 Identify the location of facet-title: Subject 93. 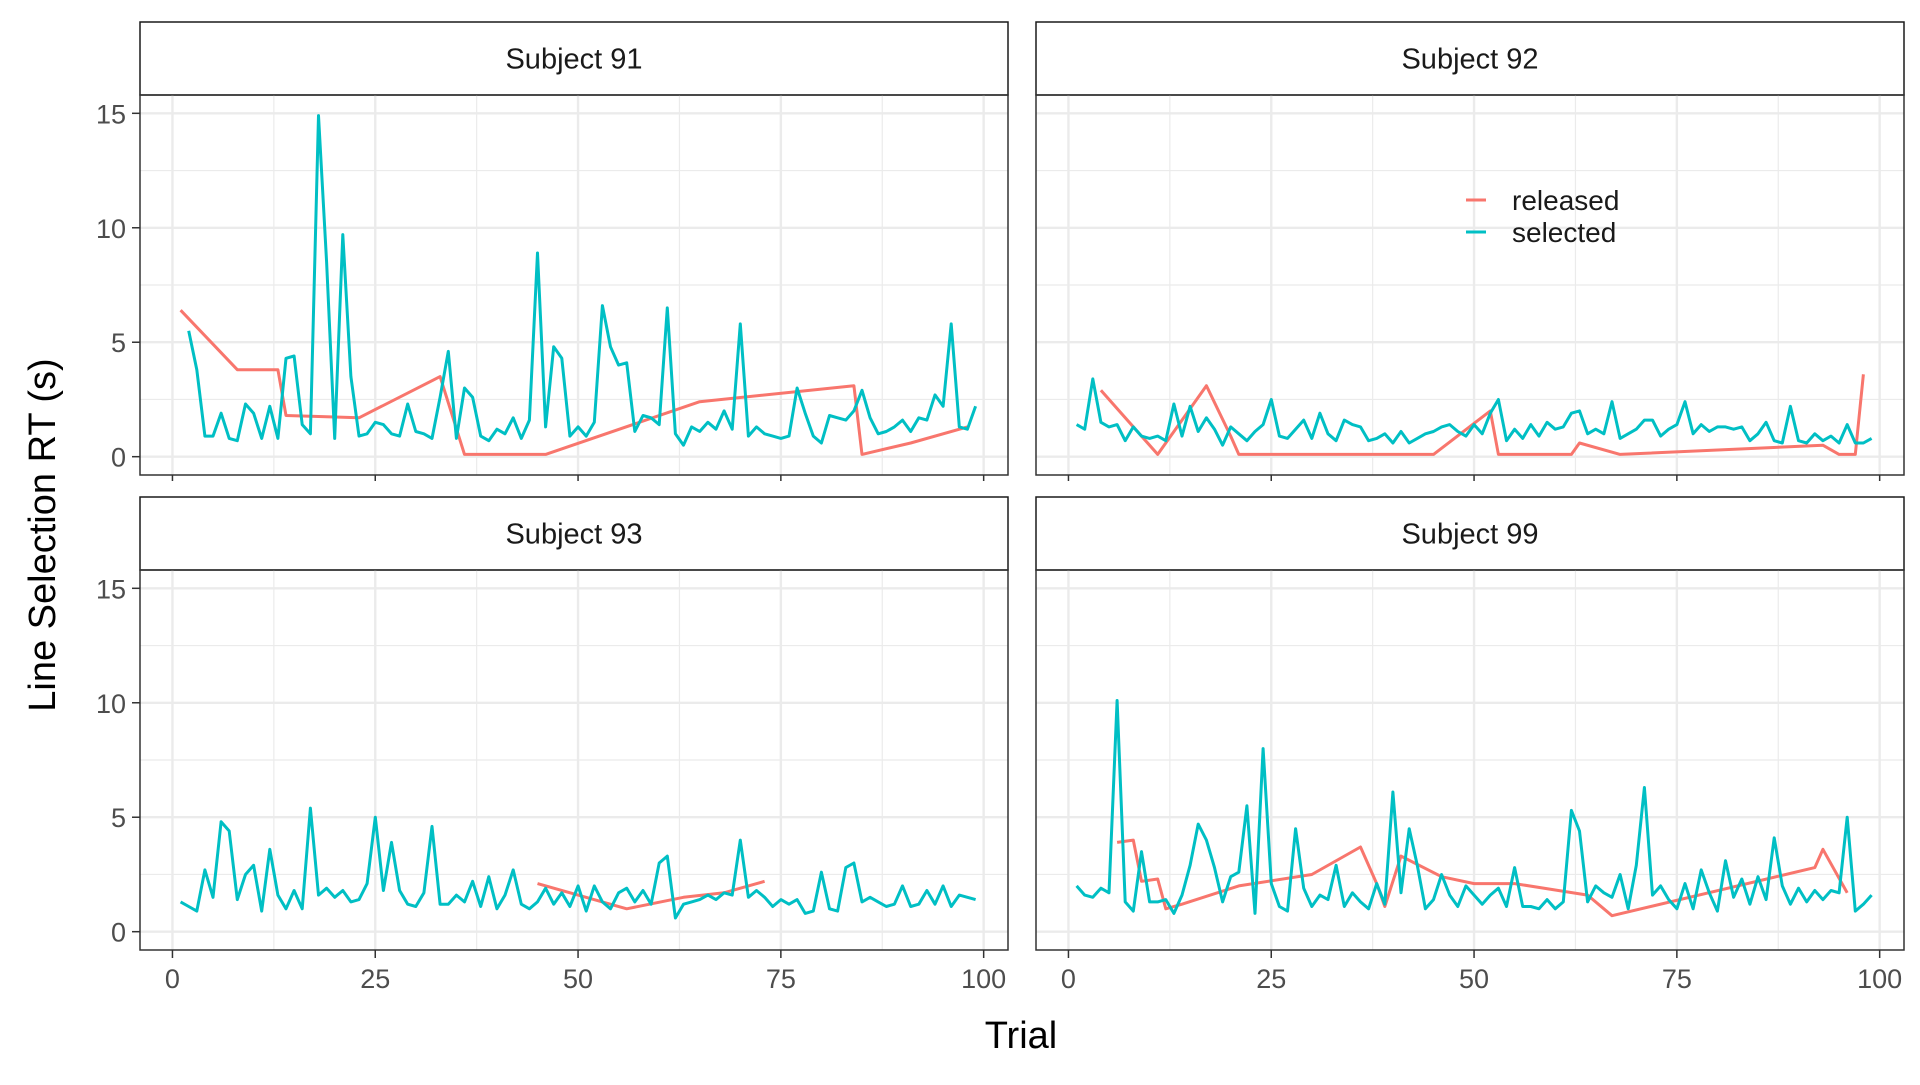
(573, 535).